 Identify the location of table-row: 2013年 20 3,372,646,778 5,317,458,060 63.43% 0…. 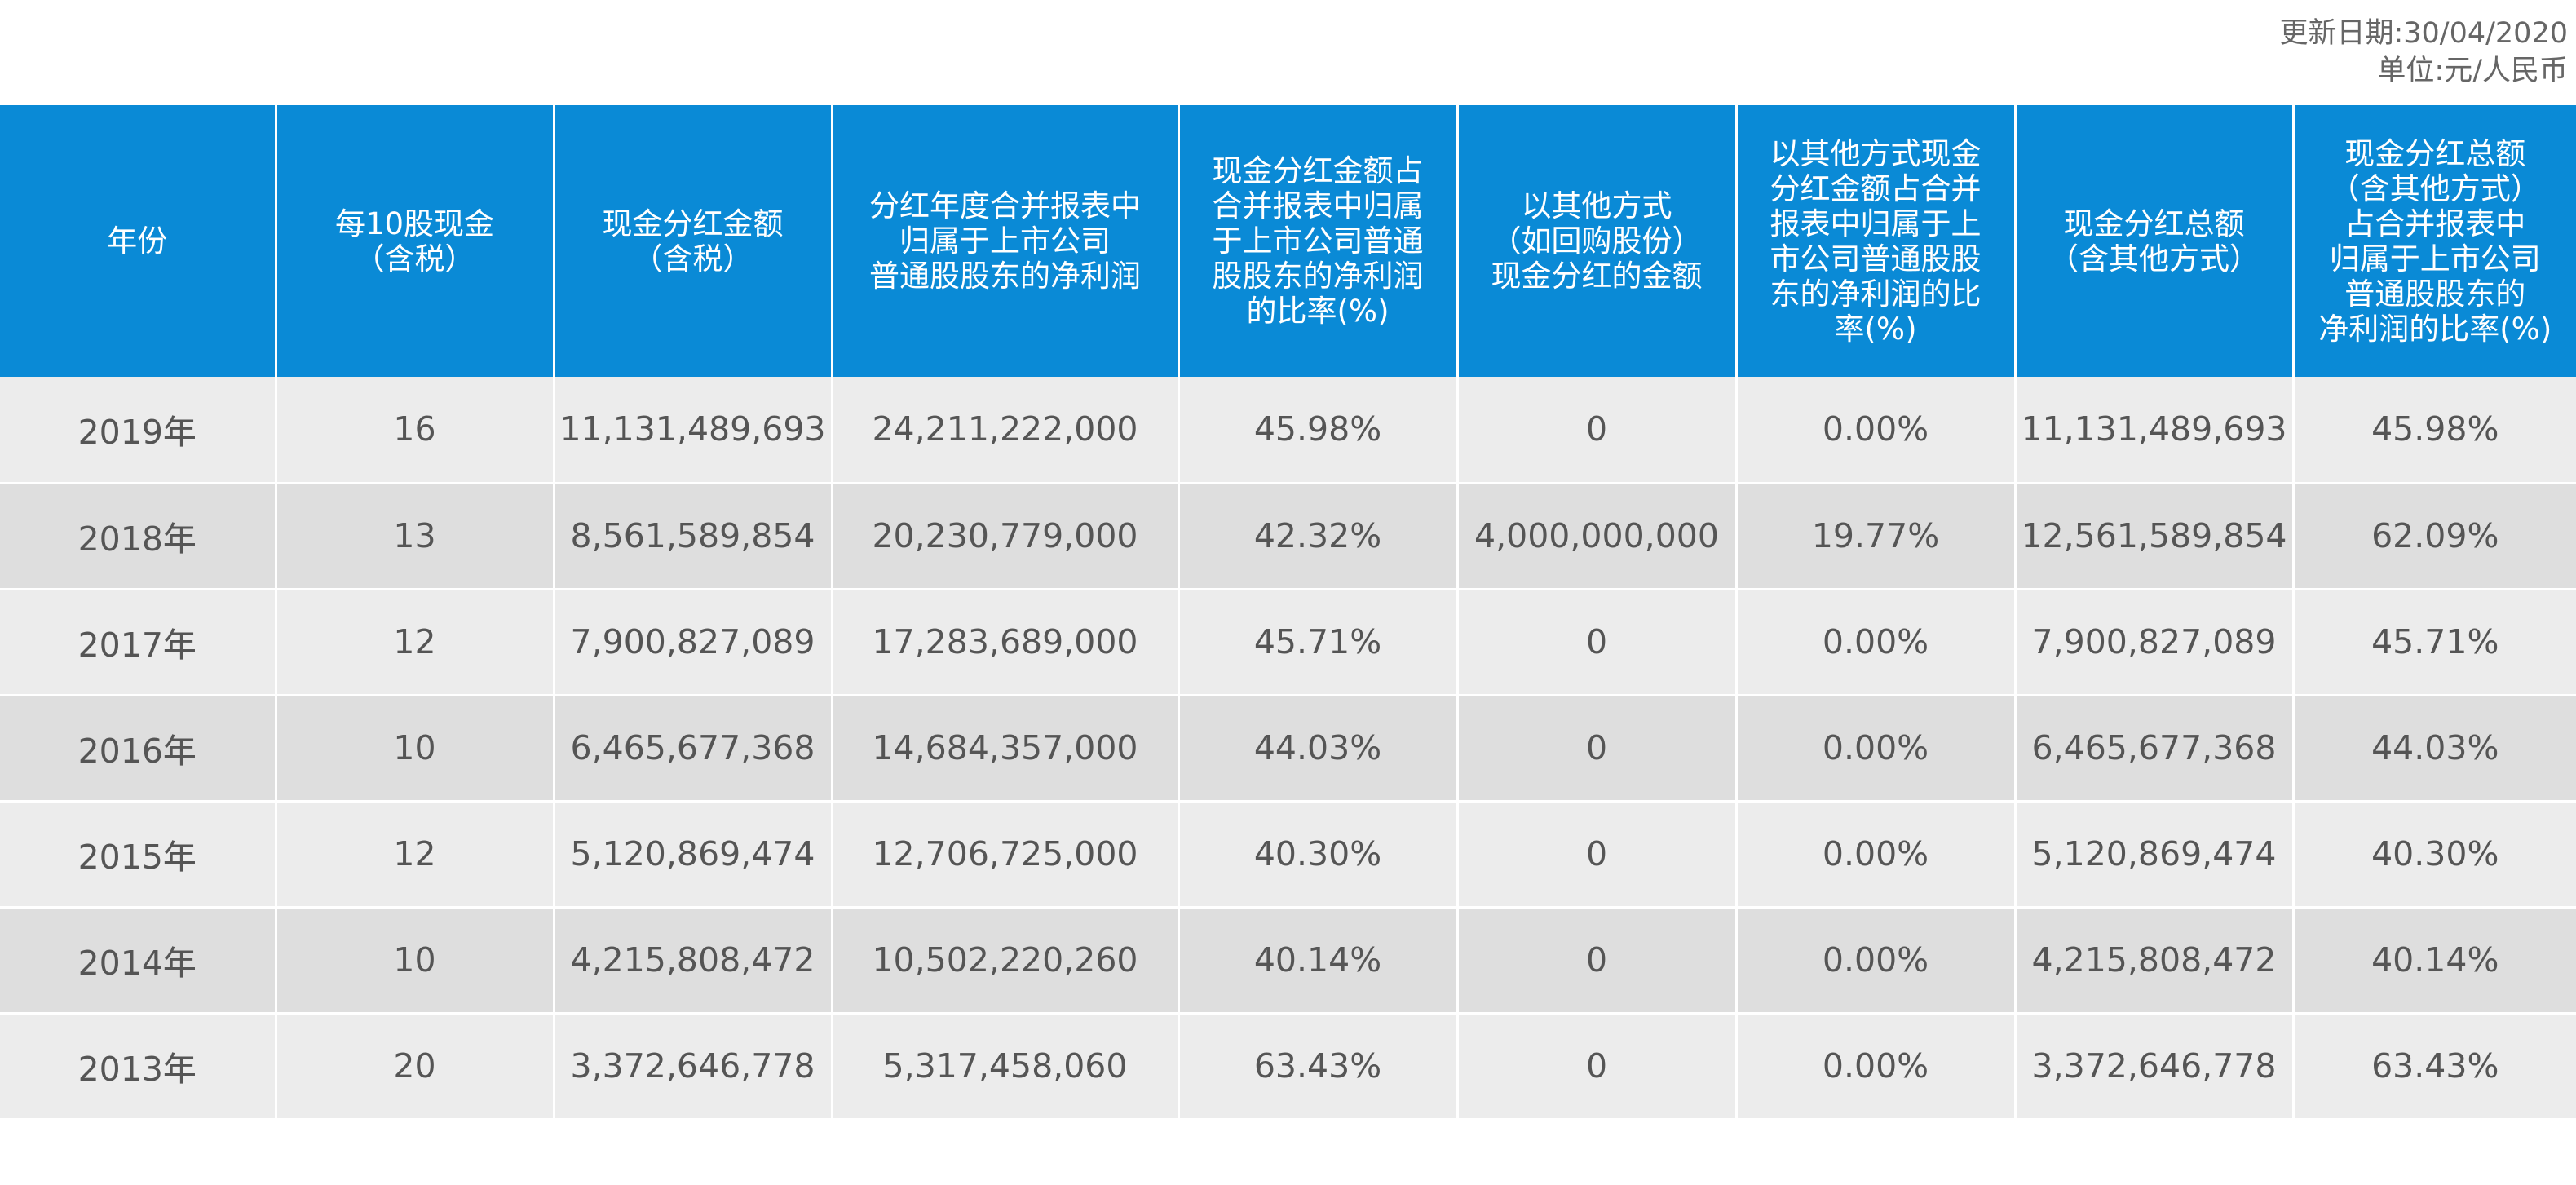
(1288, 1067).